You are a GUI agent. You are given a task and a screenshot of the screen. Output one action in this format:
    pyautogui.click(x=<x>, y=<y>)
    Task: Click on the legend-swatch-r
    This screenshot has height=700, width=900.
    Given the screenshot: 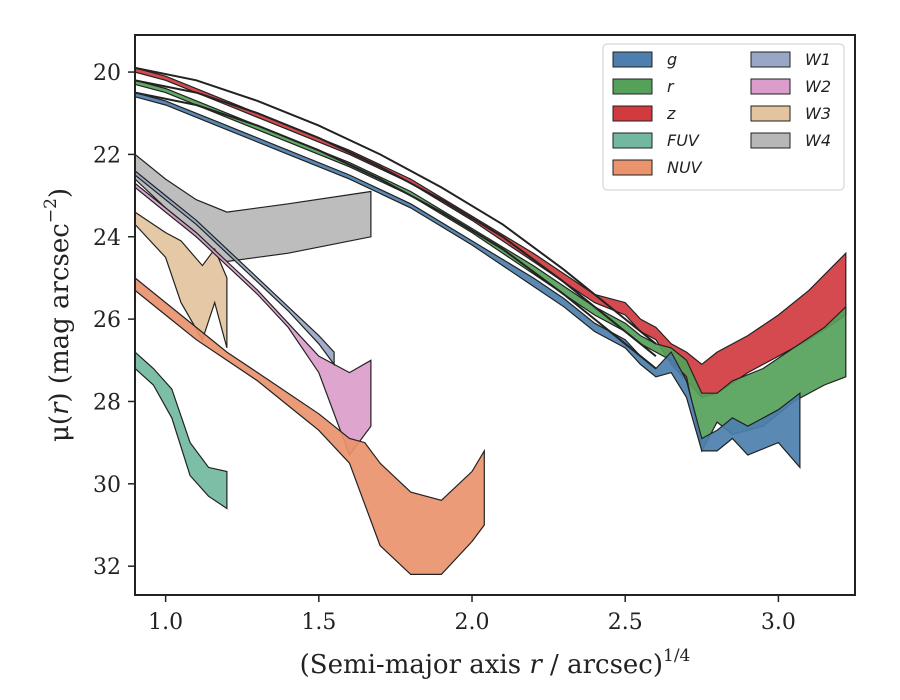 What is the action you would take?
    pyautogui.click(x=632, y=86)
    